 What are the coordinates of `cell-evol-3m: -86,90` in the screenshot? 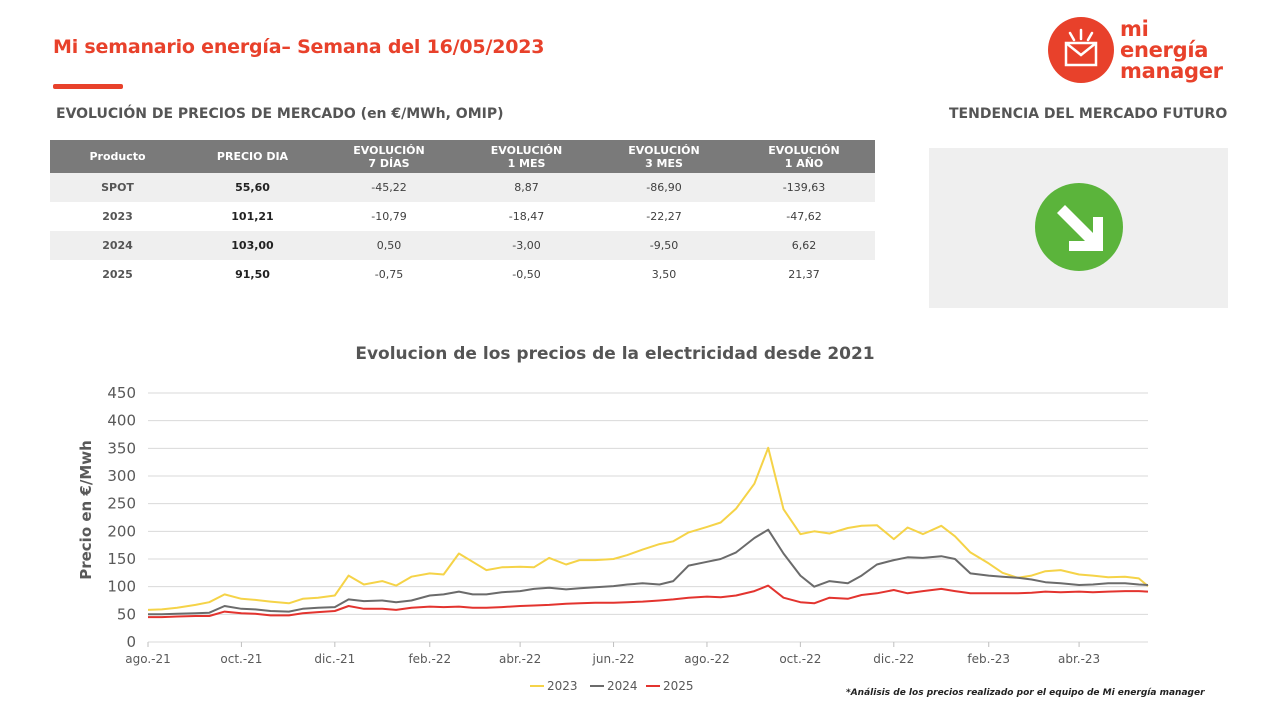 It's located at (664, 187).